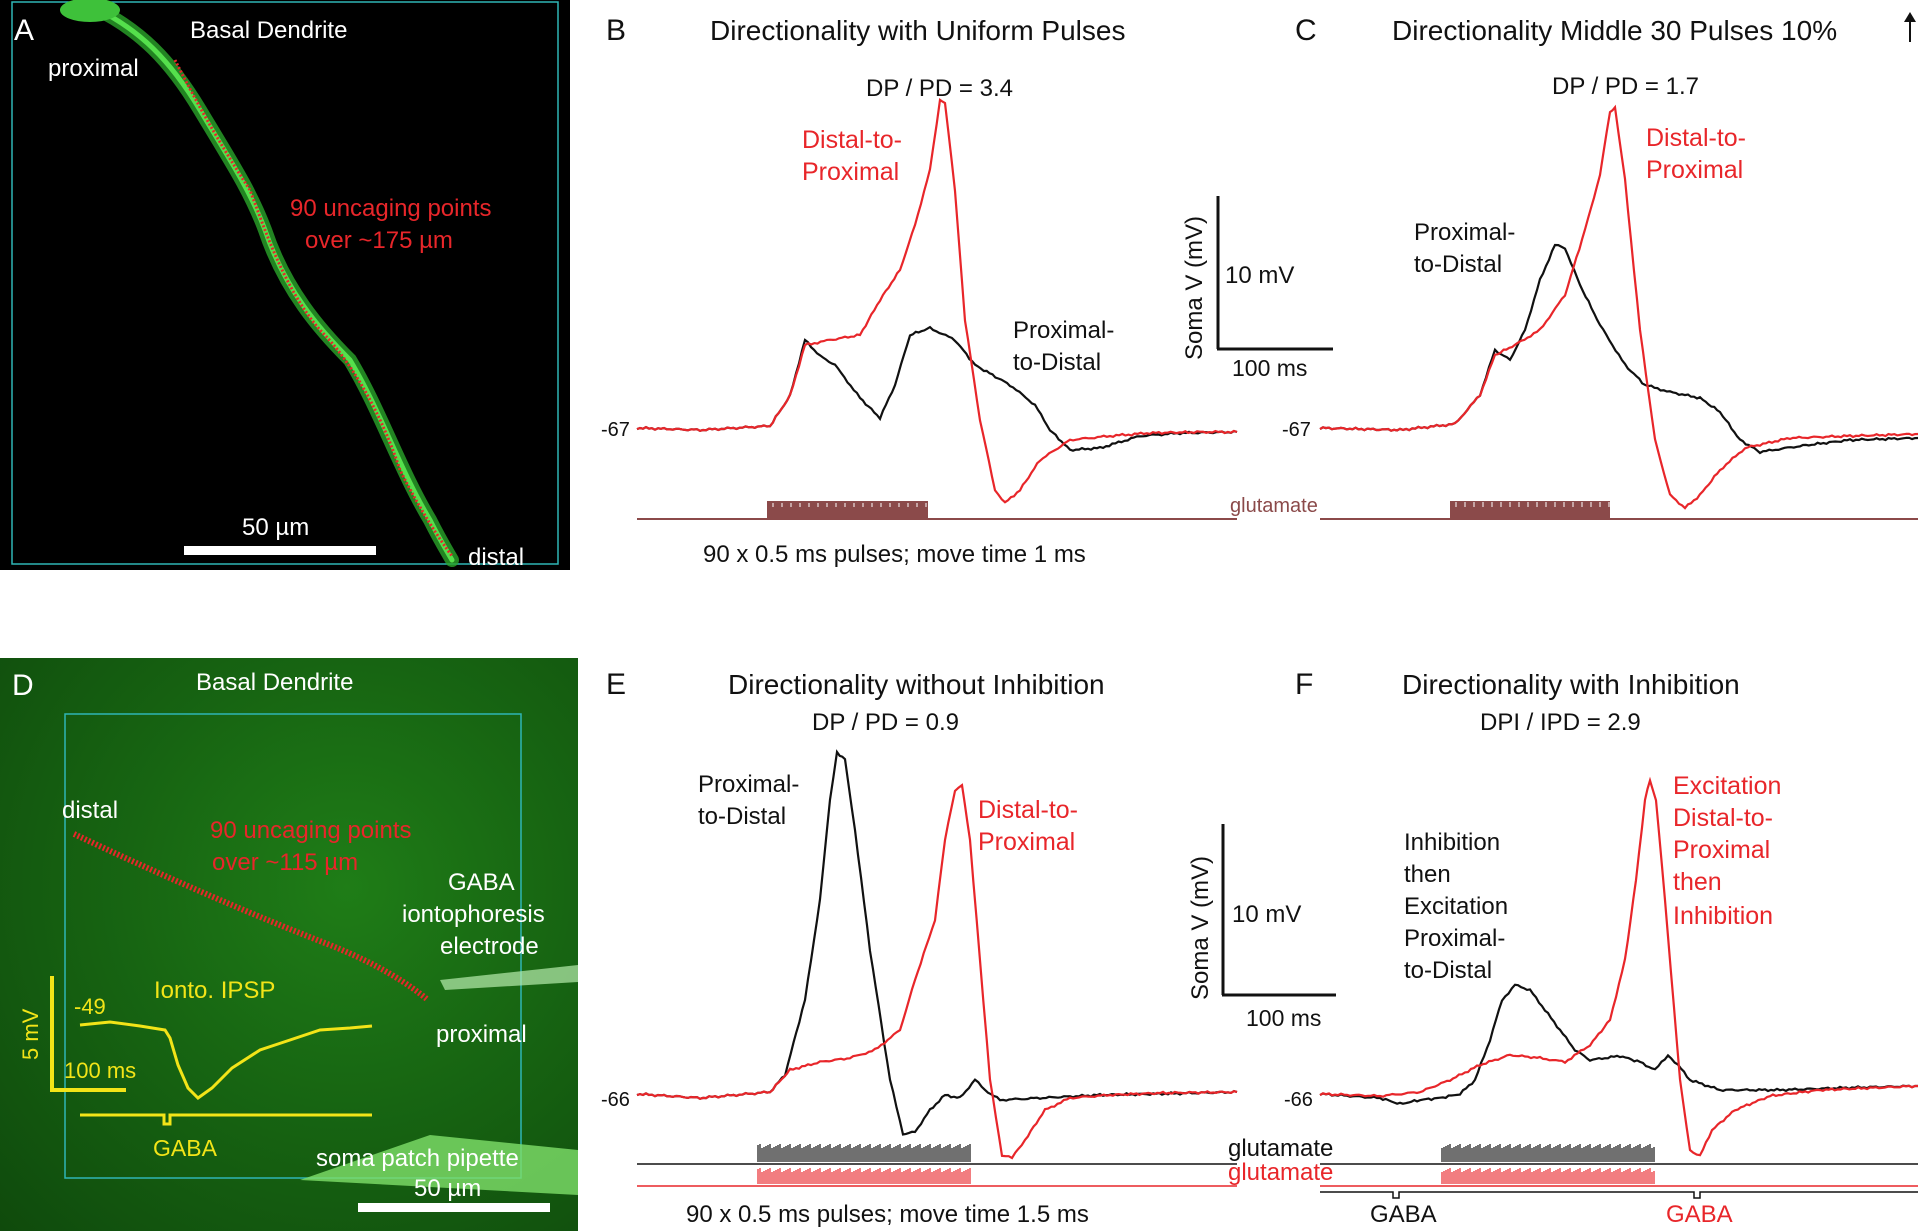 Image resolution: width=1920 pixels, height=1231 pixels. I want to click on panel-d-scale-v: 5 mV, so click(30, 1034).